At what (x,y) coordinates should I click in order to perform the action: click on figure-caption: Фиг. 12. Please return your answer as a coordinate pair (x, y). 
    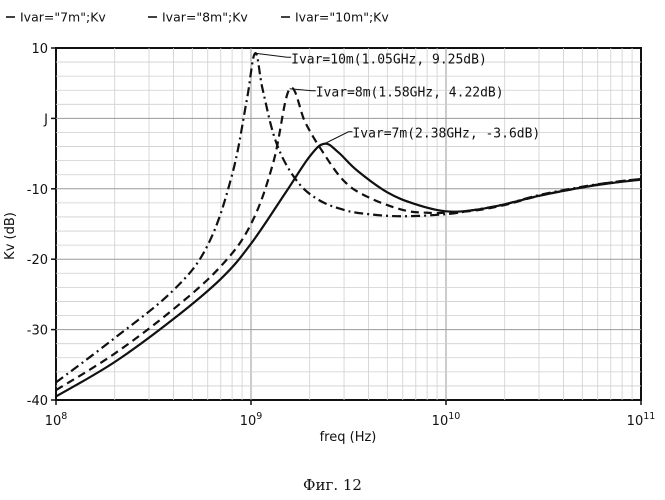
    Looking at the image, I should click on (332, 485).